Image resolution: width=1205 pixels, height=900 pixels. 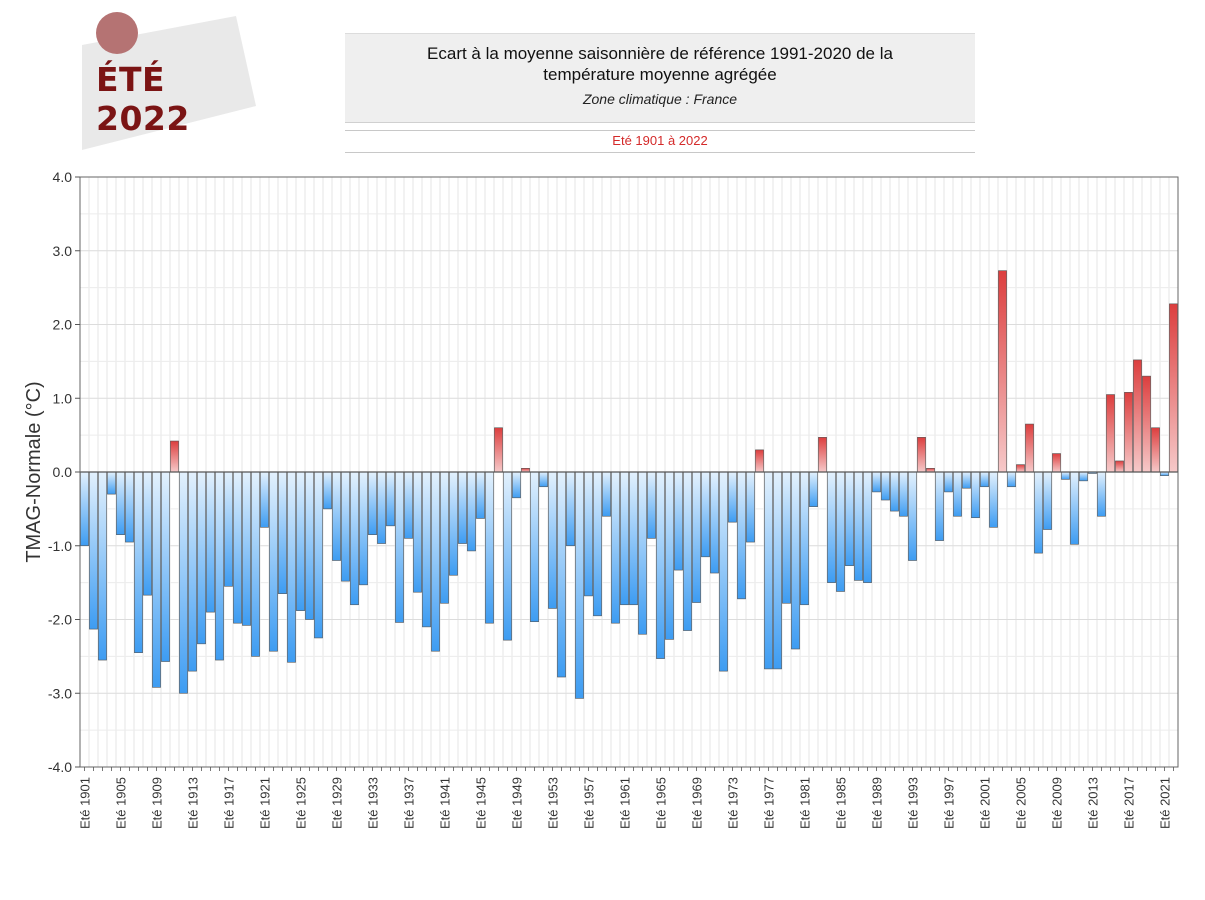 What do you see at coordinates (63, 472) in the screenshot?
I see `y-tick-label: 0.0` at bounding box center [63, 472].